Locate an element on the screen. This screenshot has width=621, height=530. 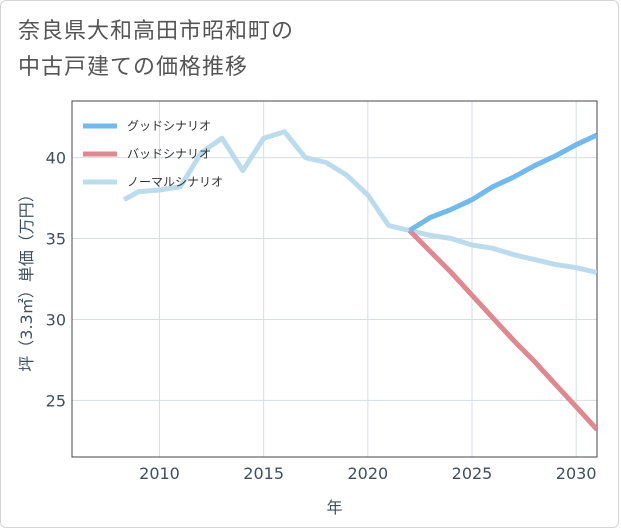
x-tick-label-2020: 2020 is located at coordinates (367, 473).